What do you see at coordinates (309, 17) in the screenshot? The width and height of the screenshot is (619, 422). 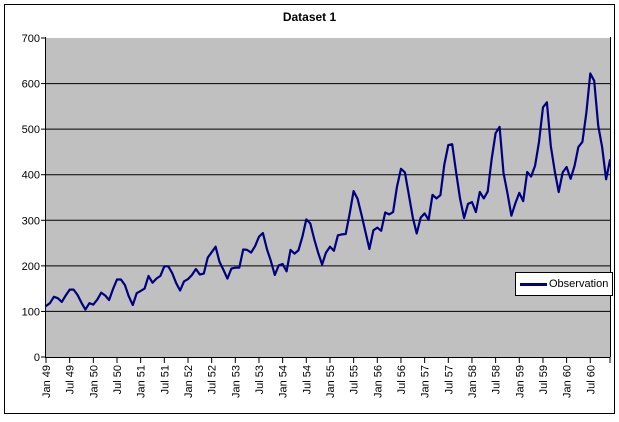 I see `chart-title: Dataset 1` at bounding box center [309, 17].